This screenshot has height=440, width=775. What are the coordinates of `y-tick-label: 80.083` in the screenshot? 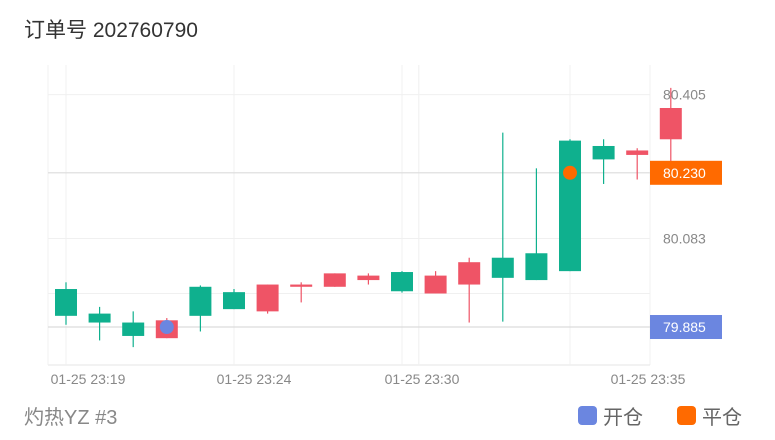 It's located at (684, 239).